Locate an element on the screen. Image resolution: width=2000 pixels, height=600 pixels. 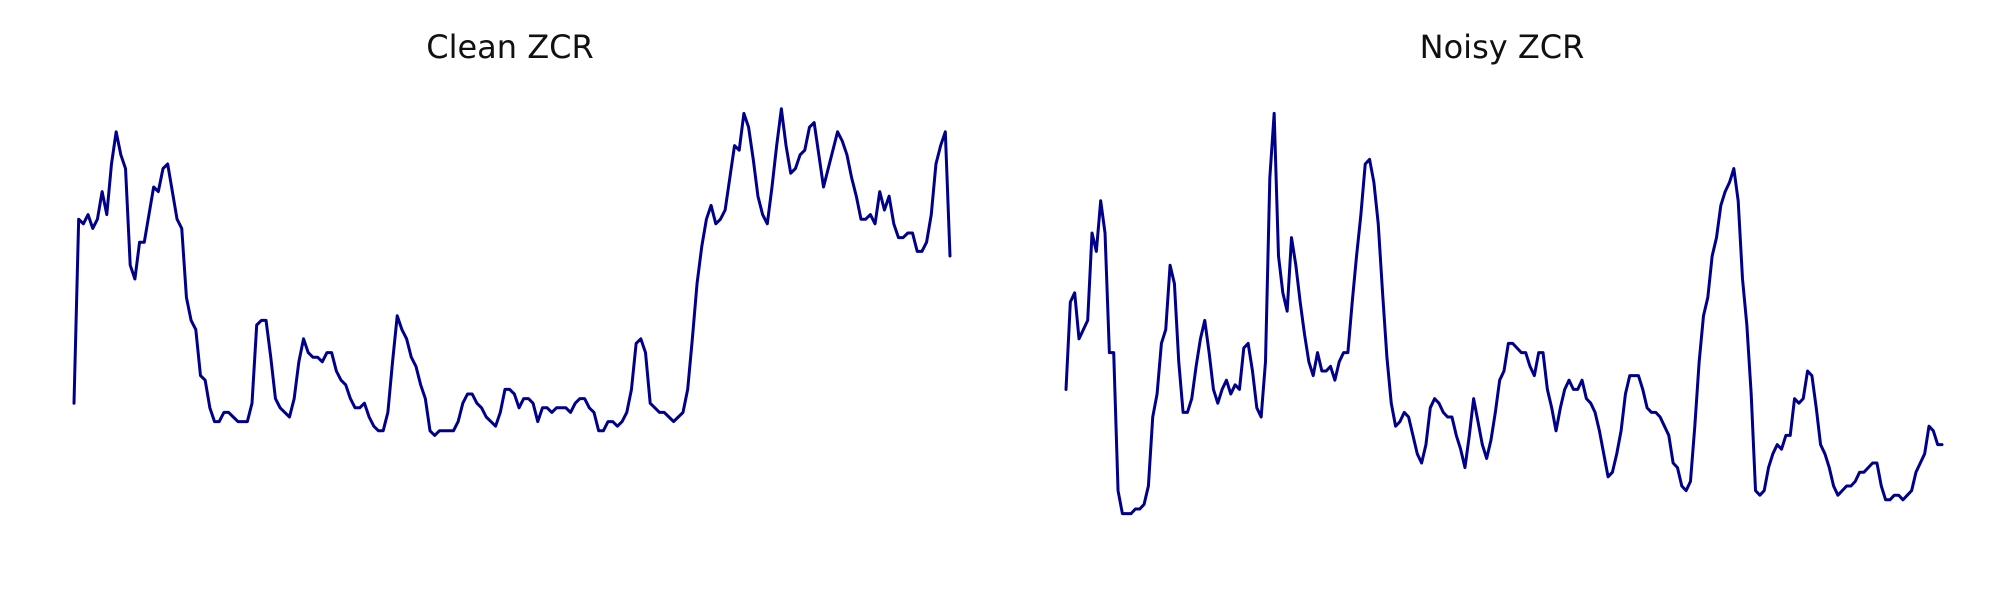
chart-title-clean-zcr: Clean ZCR is located at coordinates (509, 47).